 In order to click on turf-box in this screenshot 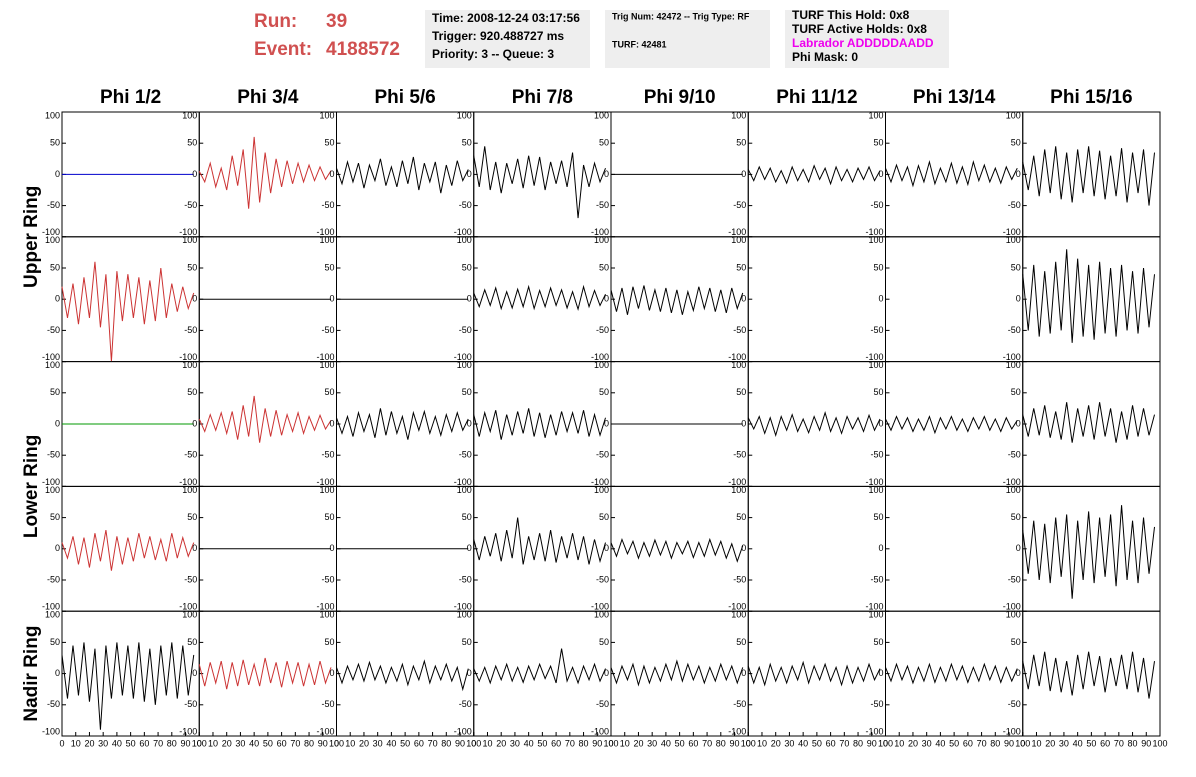, I will do `click(867, 39)`.